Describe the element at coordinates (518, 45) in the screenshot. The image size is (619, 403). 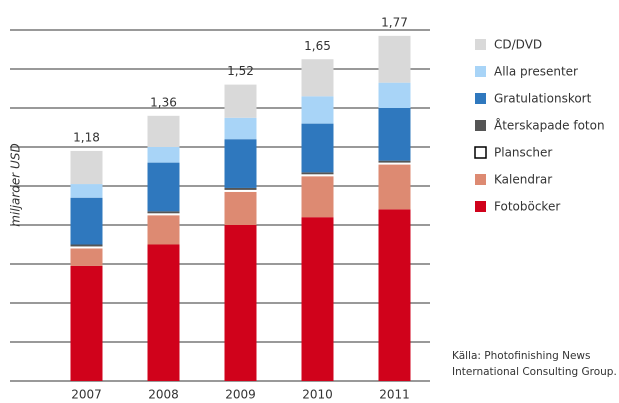
I see `legend-label: CD/DVD` at that location.